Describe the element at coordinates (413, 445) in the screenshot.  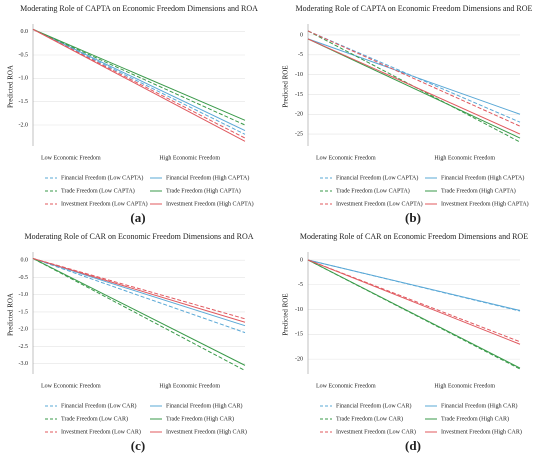
I see `panel-label: (d)` at that location.